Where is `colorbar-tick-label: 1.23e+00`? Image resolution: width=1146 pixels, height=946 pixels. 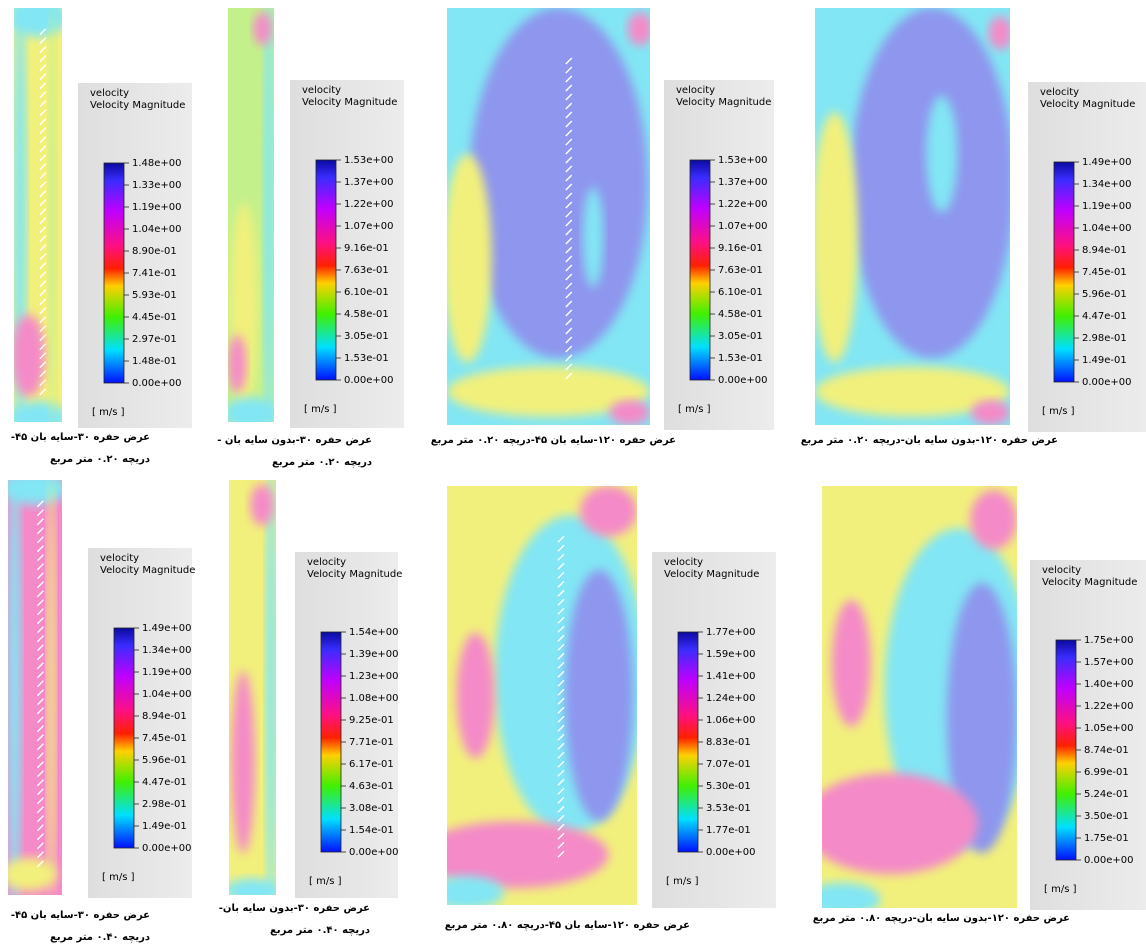
colorbar-tick-label: 1.23e+00 is located at coordinates (374, 676).